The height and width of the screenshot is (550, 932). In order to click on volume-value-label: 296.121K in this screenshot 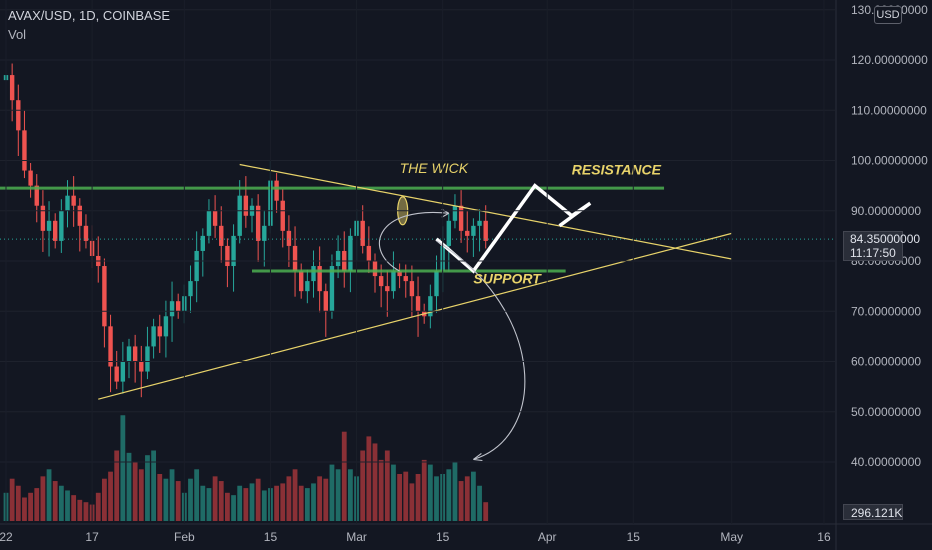, I will do `click(873, 512)`.